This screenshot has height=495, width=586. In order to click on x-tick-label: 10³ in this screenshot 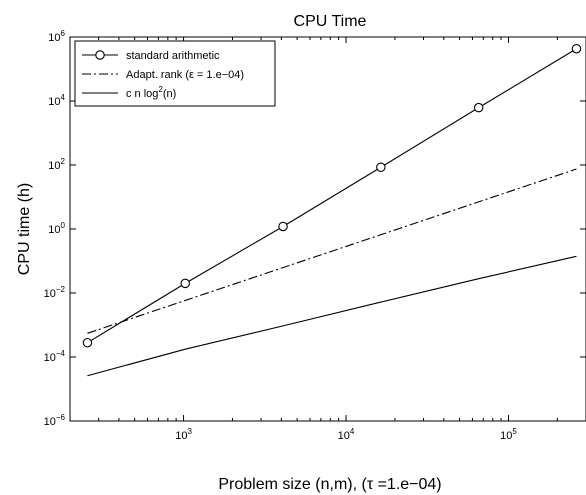, I will do `click(183, 434)`.